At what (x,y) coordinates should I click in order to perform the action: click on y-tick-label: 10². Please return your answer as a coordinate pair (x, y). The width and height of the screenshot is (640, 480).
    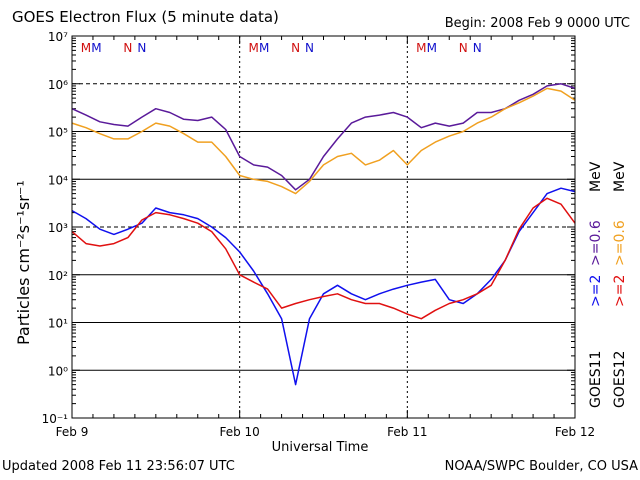
    Looking at the image, I should click on (58, 276).